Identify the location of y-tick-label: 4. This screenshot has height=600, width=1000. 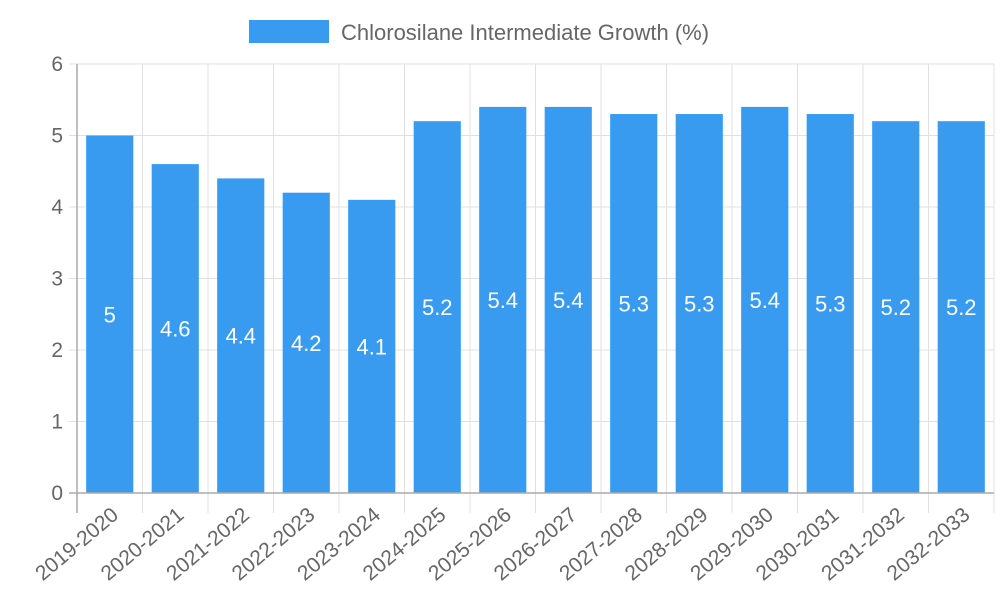
(57, 207).